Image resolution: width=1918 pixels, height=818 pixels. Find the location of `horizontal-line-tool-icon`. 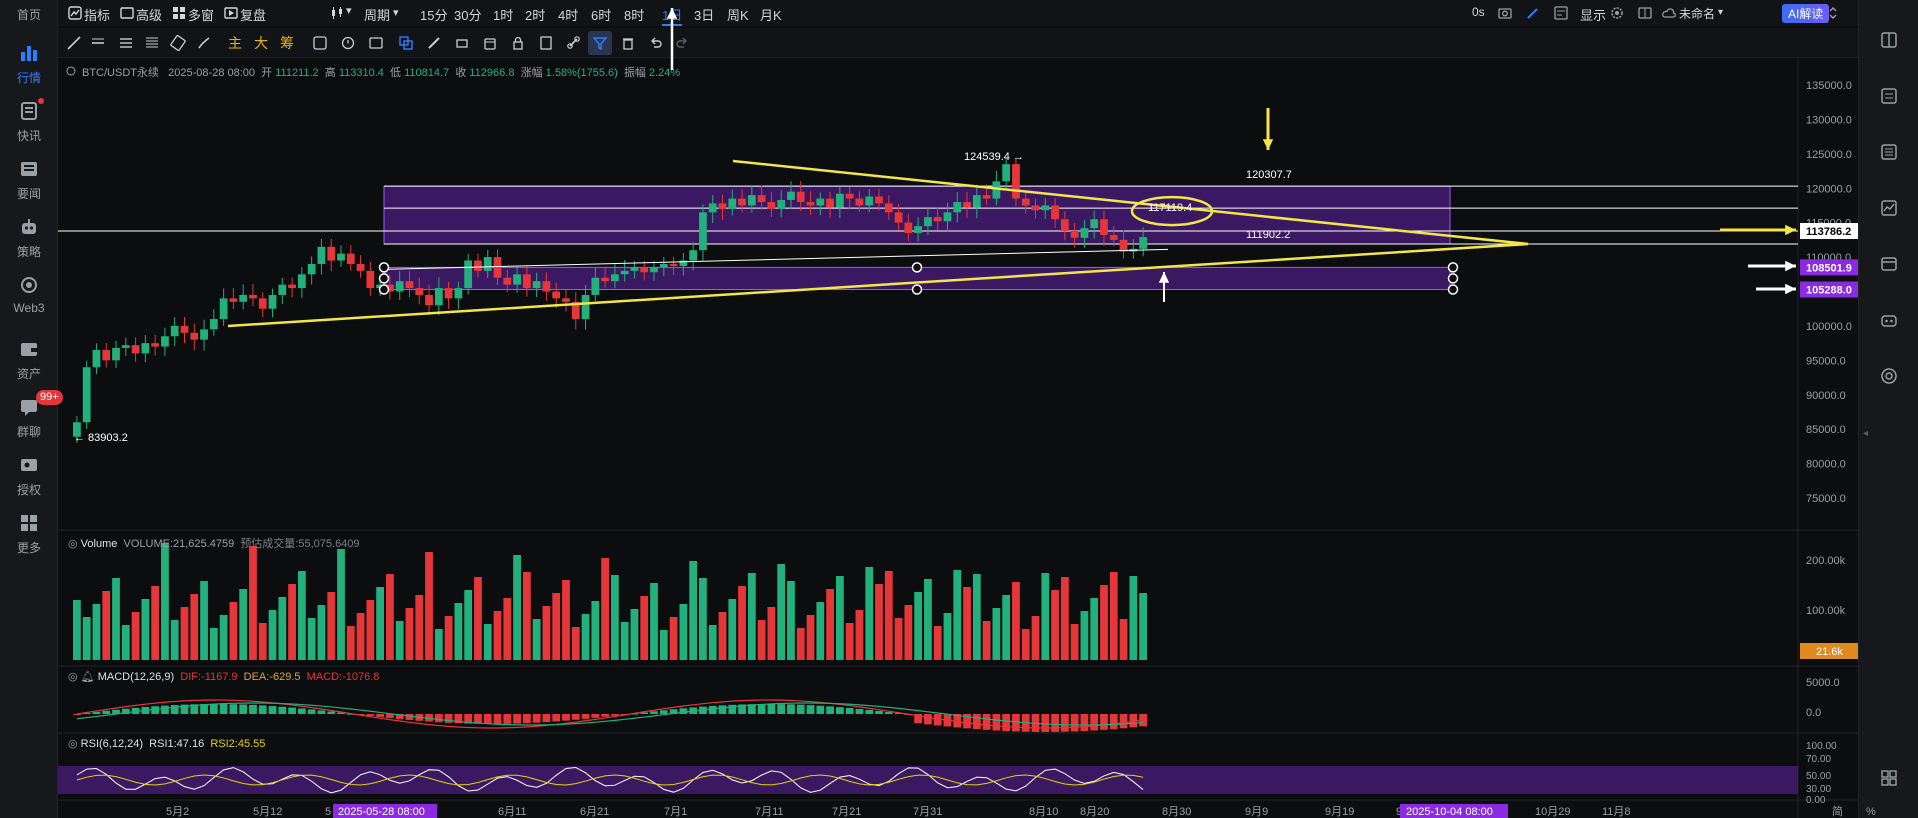

horizontal-line-tool-icon is located at coordinates (98, 43).